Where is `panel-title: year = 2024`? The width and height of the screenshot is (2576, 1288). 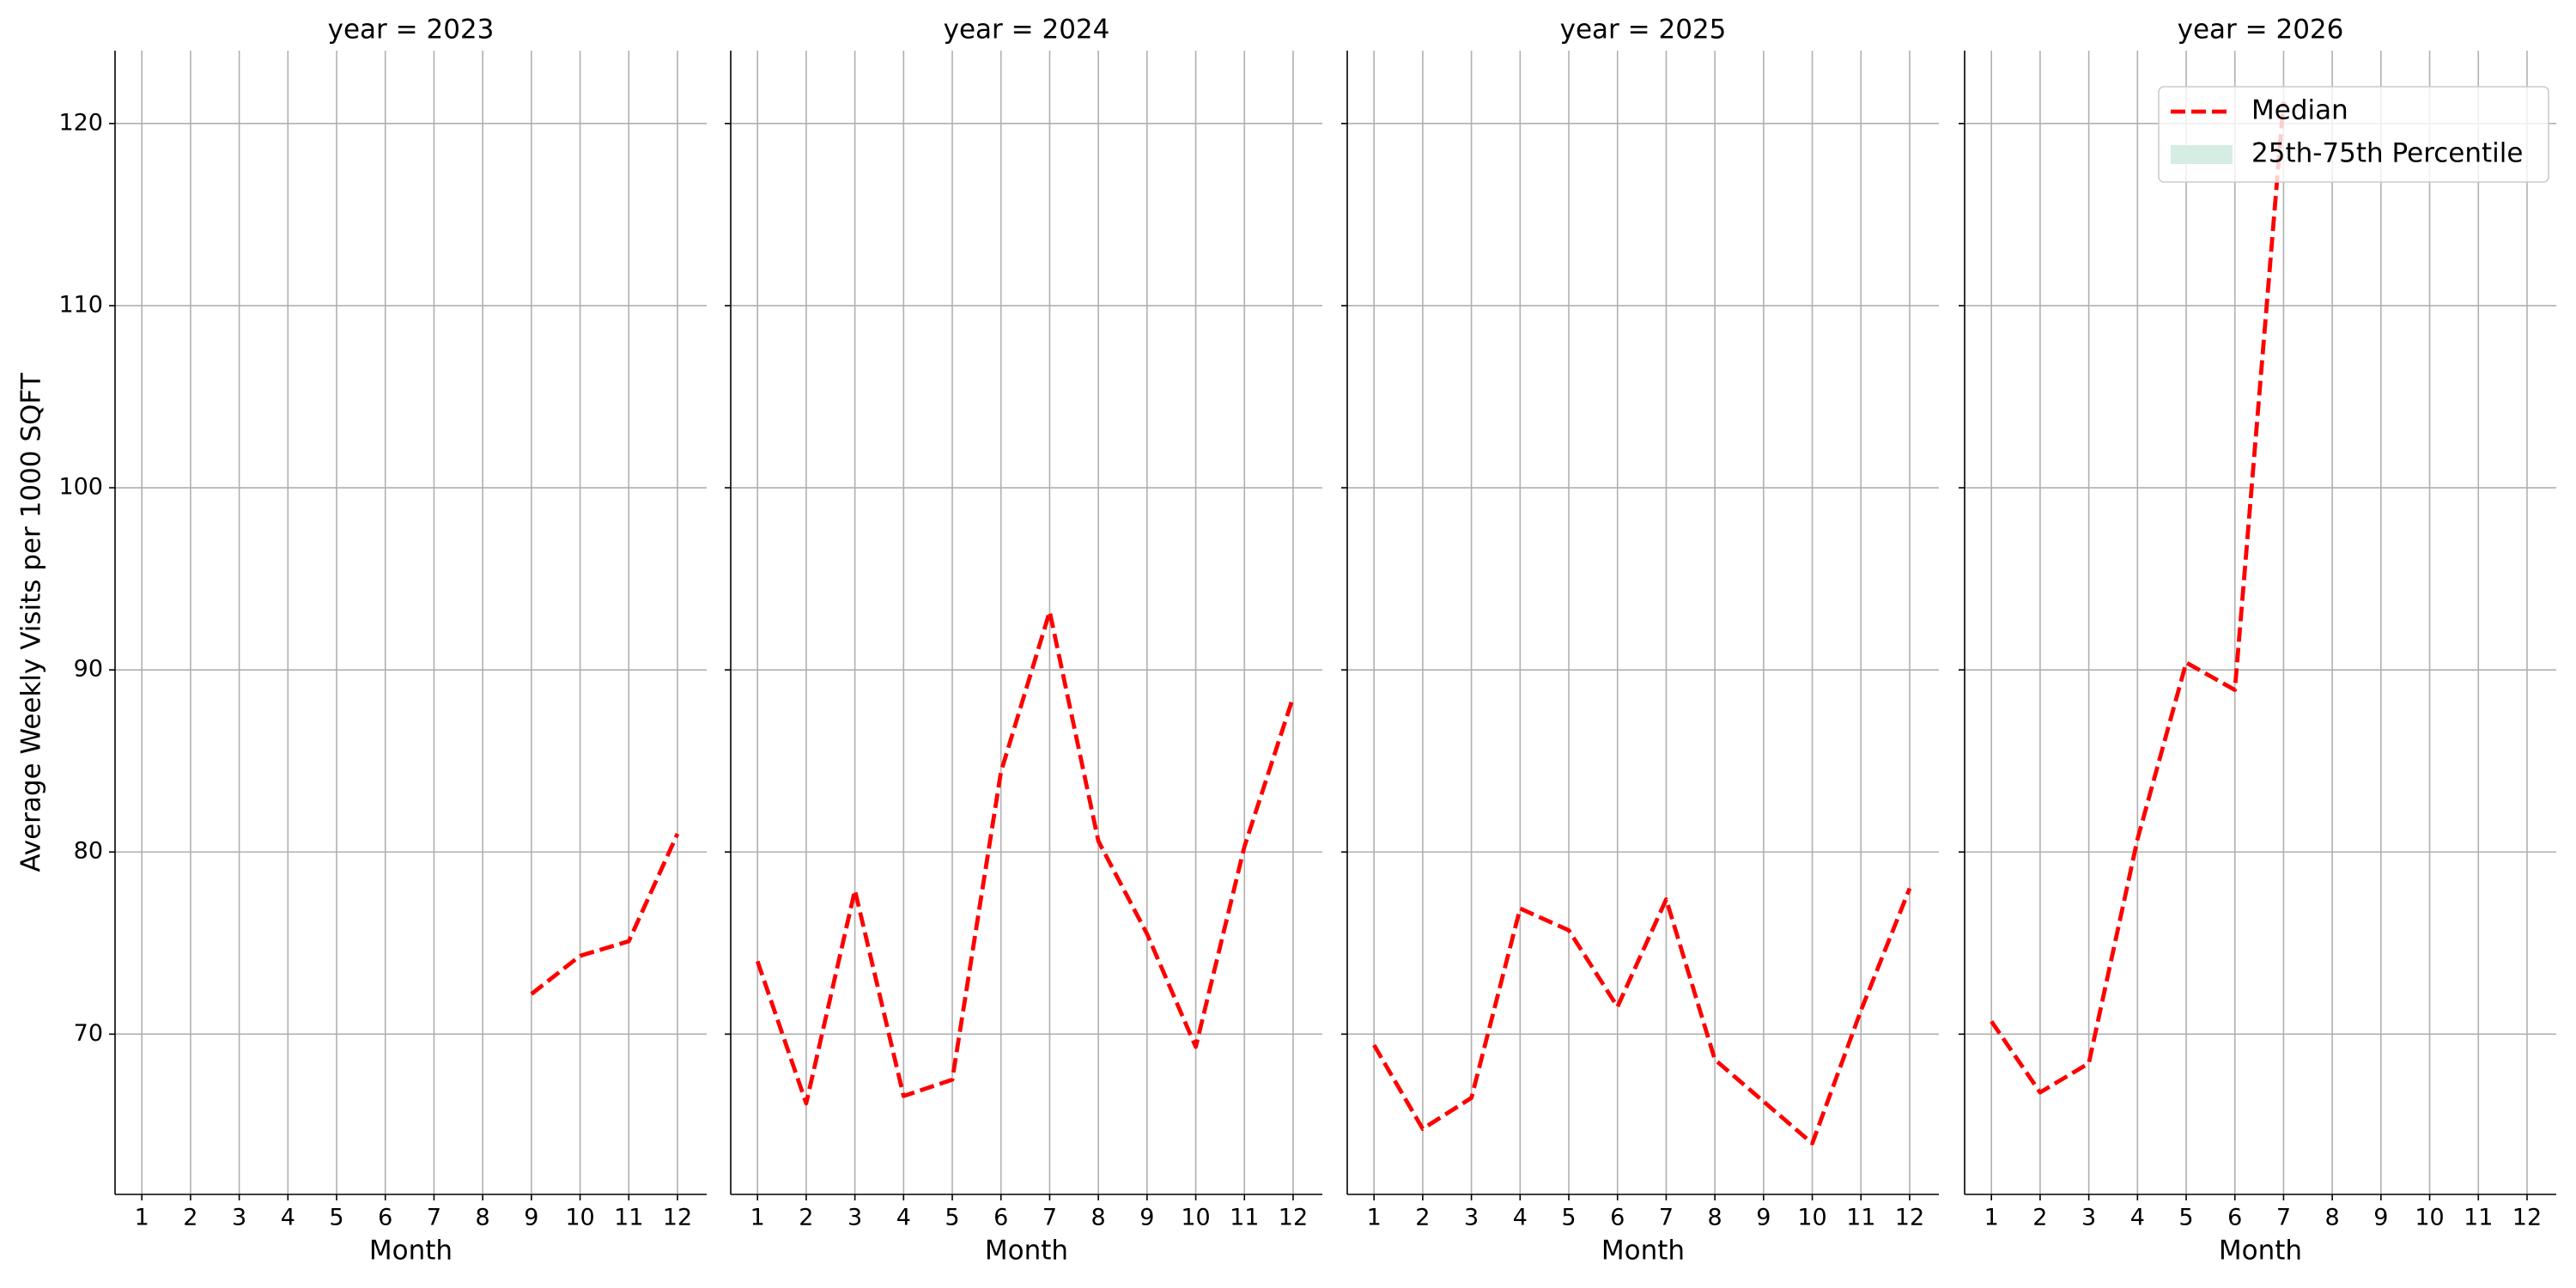
panel-title: year = 2024 is located at coordinates (1027, 31).